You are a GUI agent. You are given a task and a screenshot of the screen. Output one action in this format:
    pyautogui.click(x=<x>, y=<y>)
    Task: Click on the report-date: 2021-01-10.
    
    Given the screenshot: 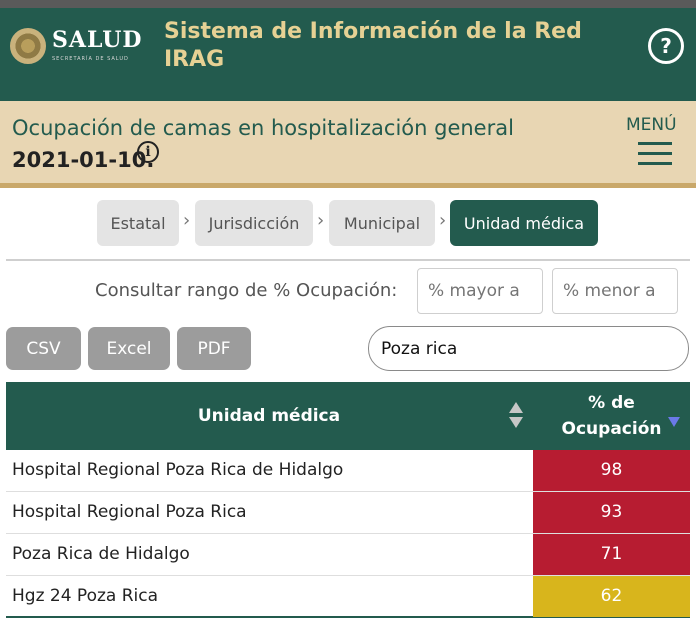 What is the action you would take?
    pyautogui.click(x=83, y=160)
    